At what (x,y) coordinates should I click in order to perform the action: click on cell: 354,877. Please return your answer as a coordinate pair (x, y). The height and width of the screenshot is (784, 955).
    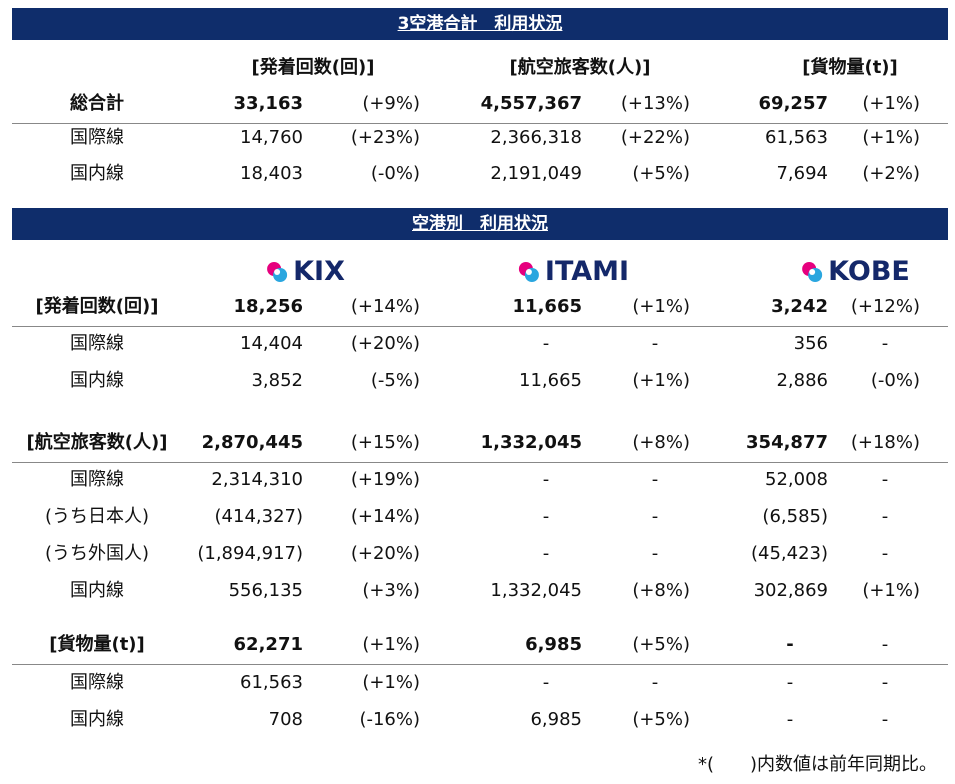
    Looking at the image, I should click on (787, 442).